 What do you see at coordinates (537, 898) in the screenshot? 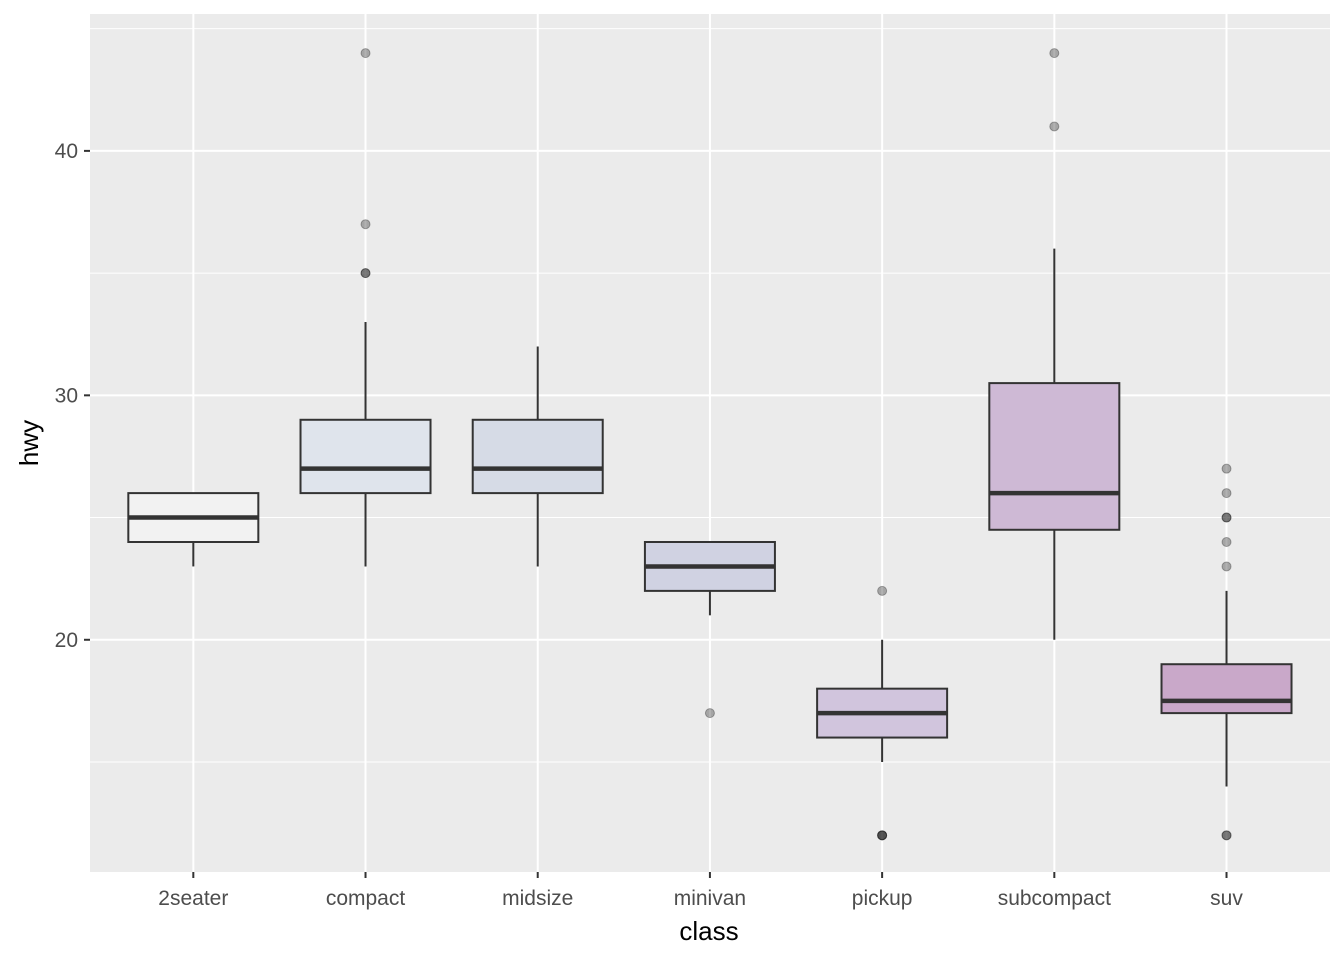
I see `x-tick-label: midsize` at bounding box center [537, 898].